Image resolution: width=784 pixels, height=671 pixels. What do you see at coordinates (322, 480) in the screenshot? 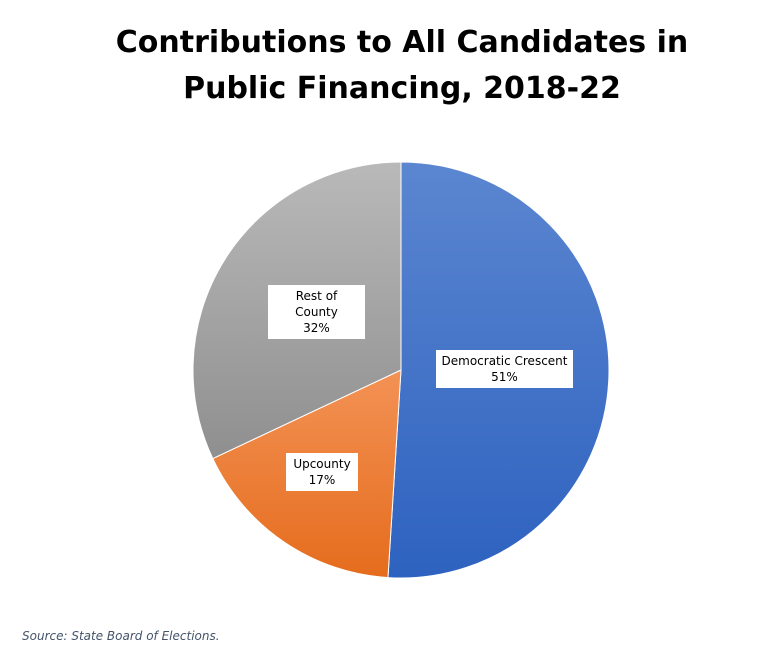
I see `slice-label-value: 17%` at bounding box center [322, 480].